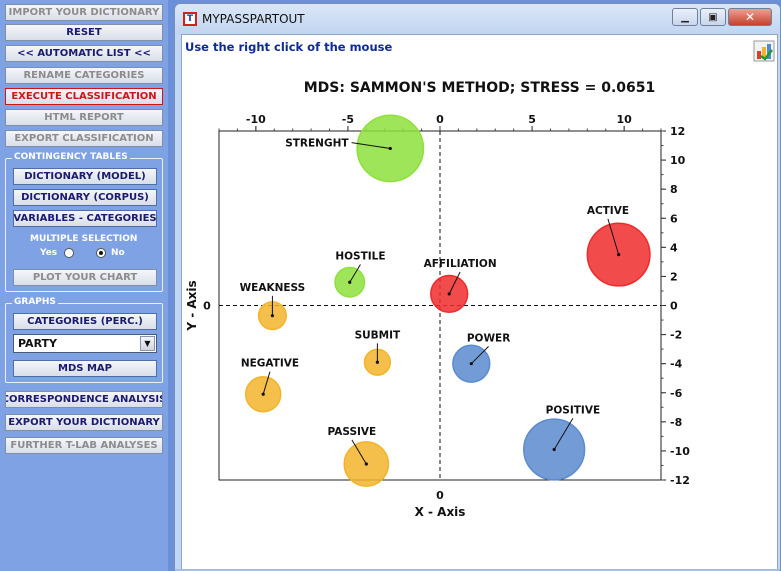 The height and width of the screenshot is (571, 781). Describe the element at coordinates (84, 75) in the screenshot. I see `rename-categories-button: RENAME CATEGORIES` at that location.